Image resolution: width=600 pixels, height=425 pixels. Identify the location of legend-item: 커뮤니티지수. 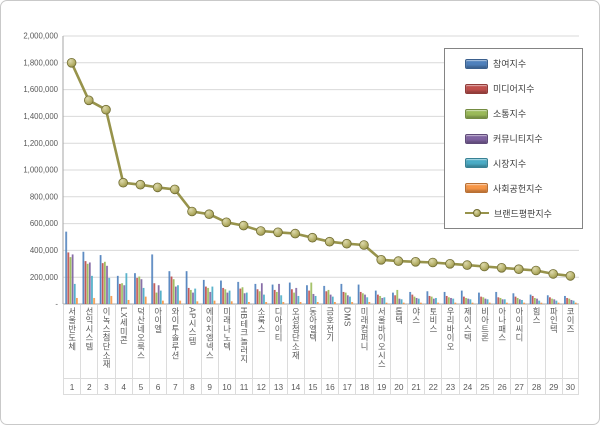
(523, 139).